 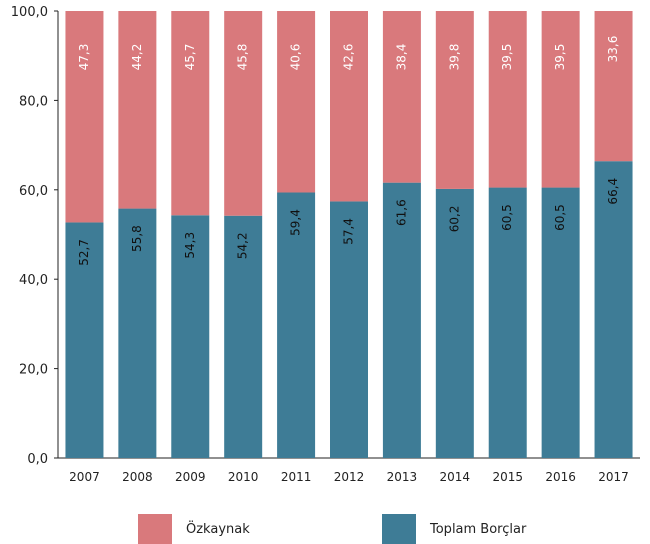 What do you see at coordinates (349, 477) in the screenshot?
I see `x-tick-label: 2012` at bounding box center [349, 477].